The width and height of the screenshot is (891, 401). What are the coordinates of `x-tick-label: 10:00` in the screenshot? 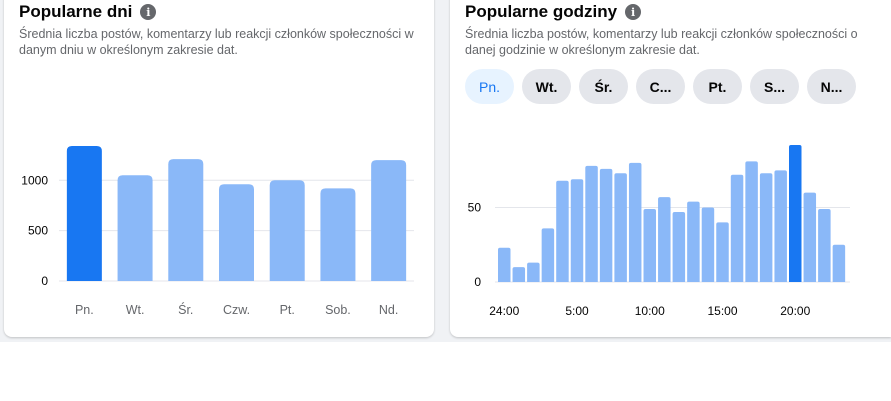 It's located at (650, 311).